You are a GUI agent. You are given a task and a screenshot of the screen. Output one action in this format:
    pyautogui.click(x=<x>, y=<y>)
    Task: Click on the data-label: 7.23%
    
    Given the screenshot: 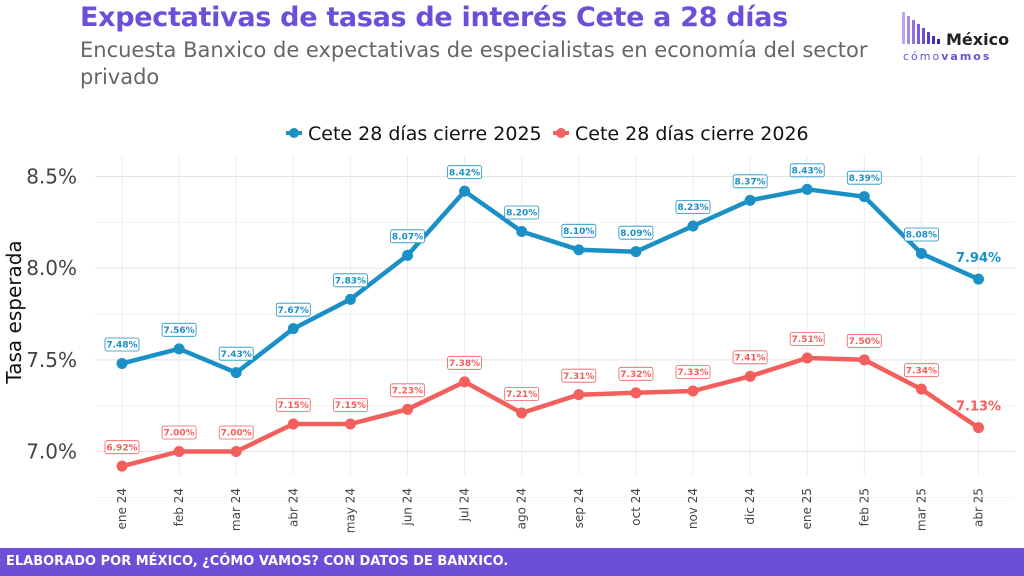 What is the action you would take?
    pyautogui.click(x=407, y=392)
    